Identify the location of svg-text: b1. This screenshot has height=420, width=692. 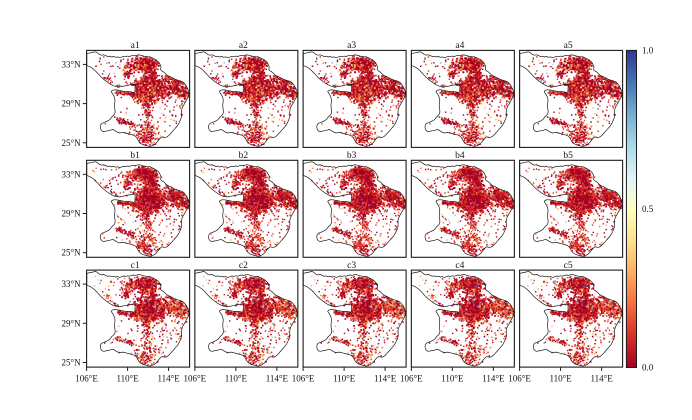
(135, 156).